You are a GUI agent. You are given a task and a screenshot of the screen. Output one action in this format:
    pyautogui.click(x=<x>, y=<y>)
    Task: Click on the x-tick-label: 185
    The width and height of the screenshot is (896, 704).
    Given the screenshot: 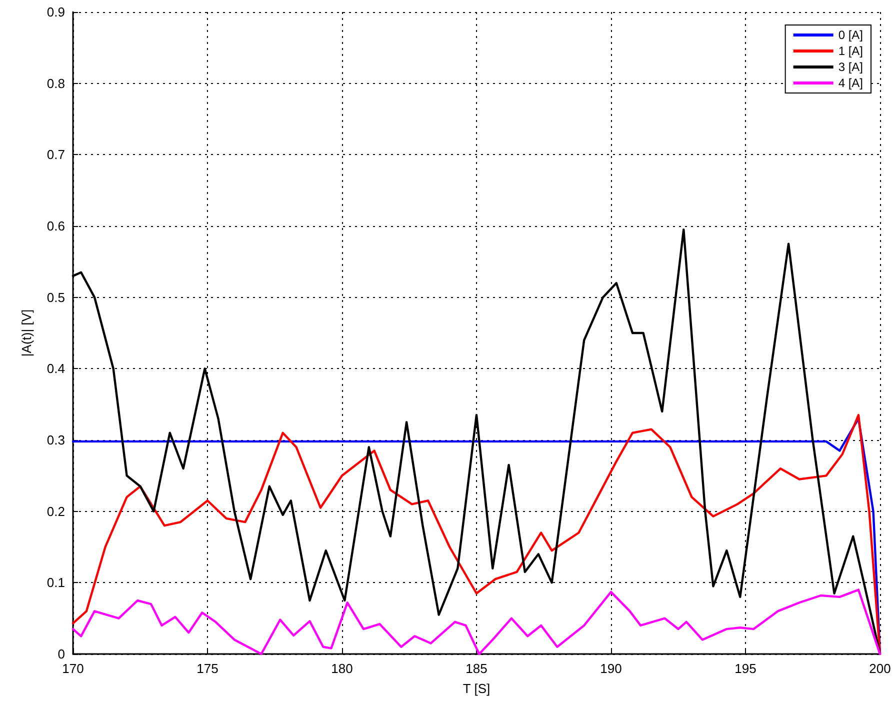 What is the action you would take?
    pyautogui.click(x=477, y=668)
    